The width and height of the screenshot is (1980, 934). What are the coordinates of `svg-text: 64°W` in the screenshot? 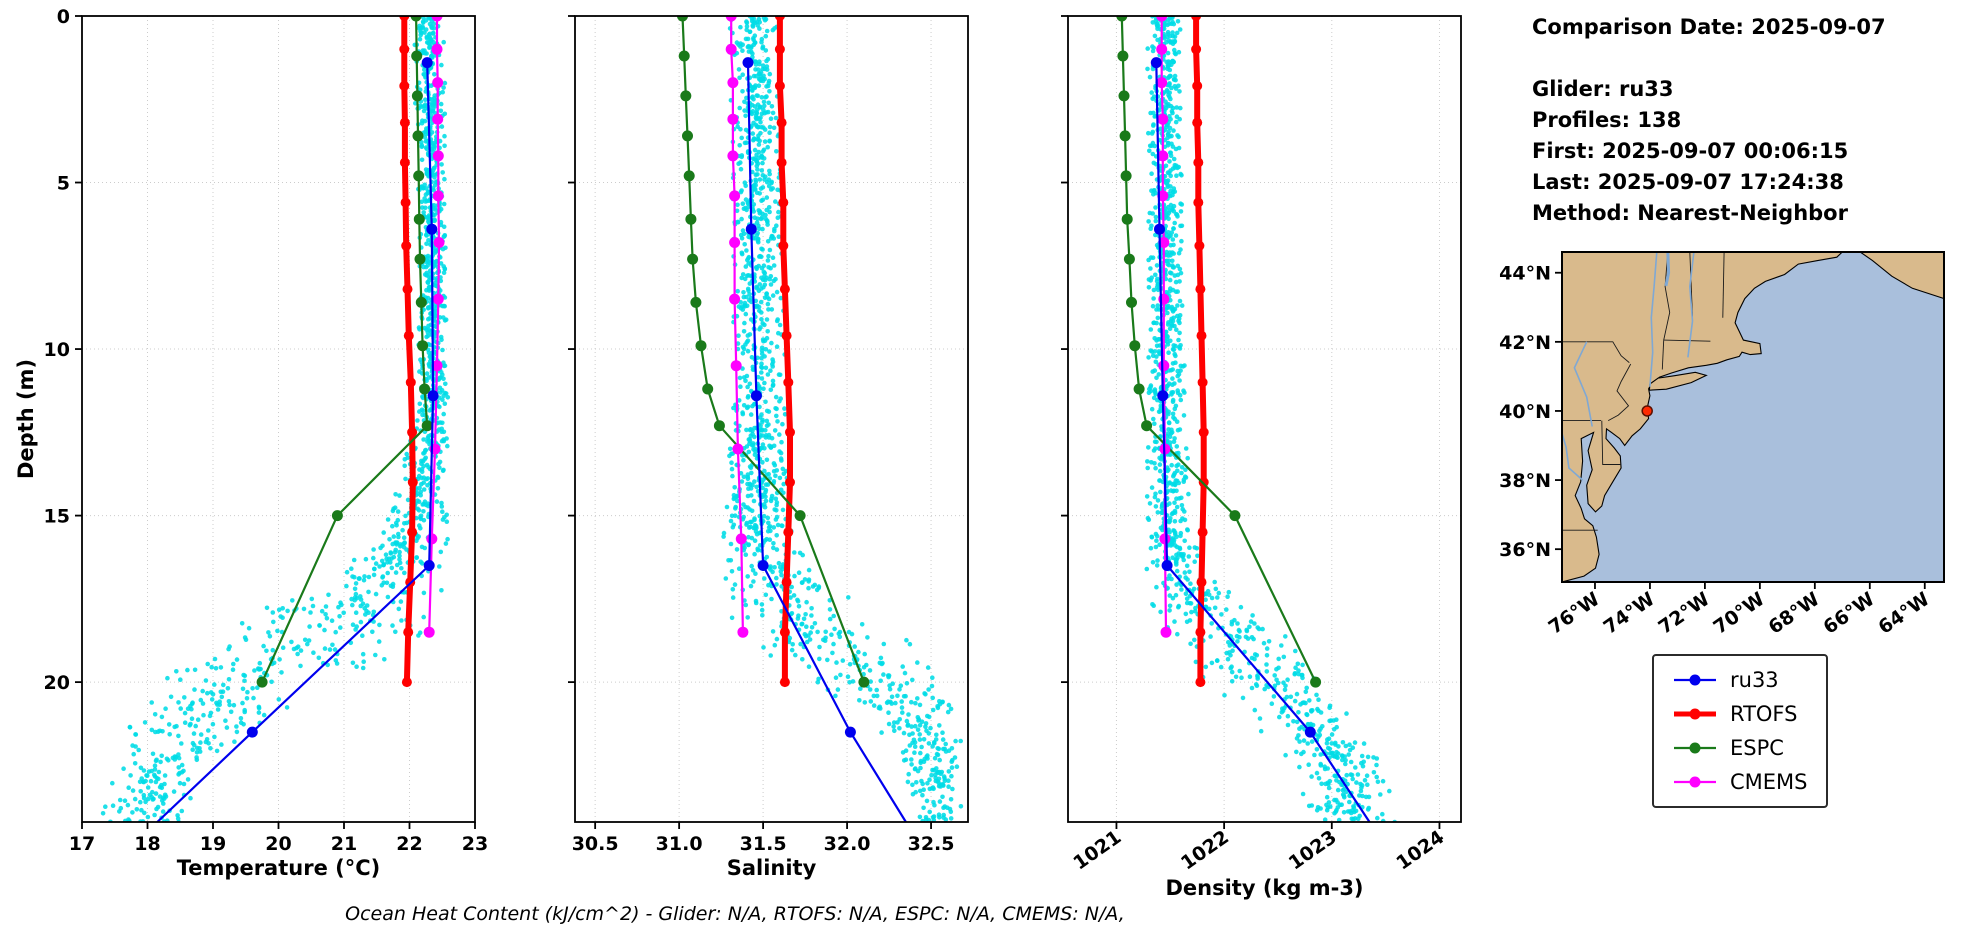 It's located at (1903, 613).